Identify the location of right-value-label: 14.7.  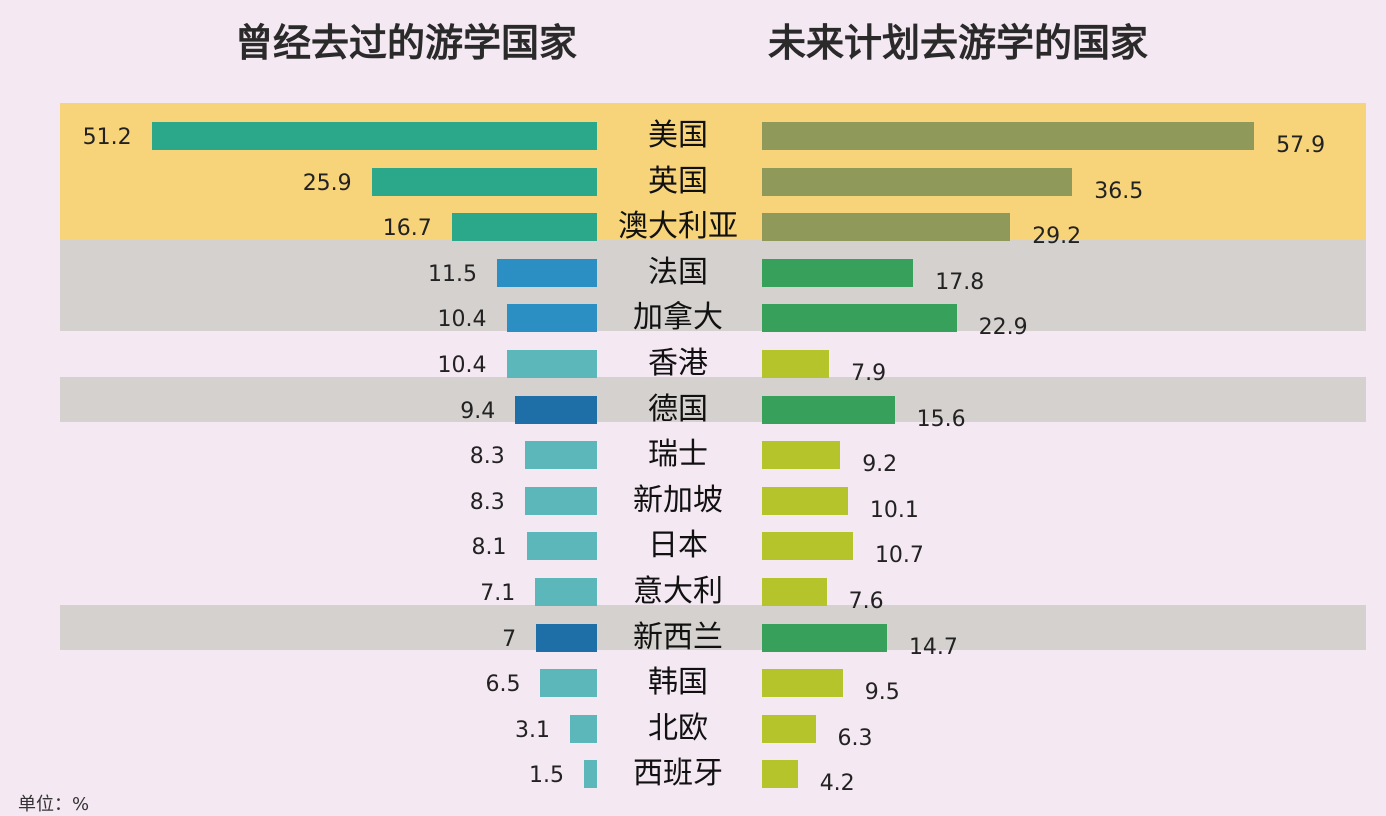
(933, 647).